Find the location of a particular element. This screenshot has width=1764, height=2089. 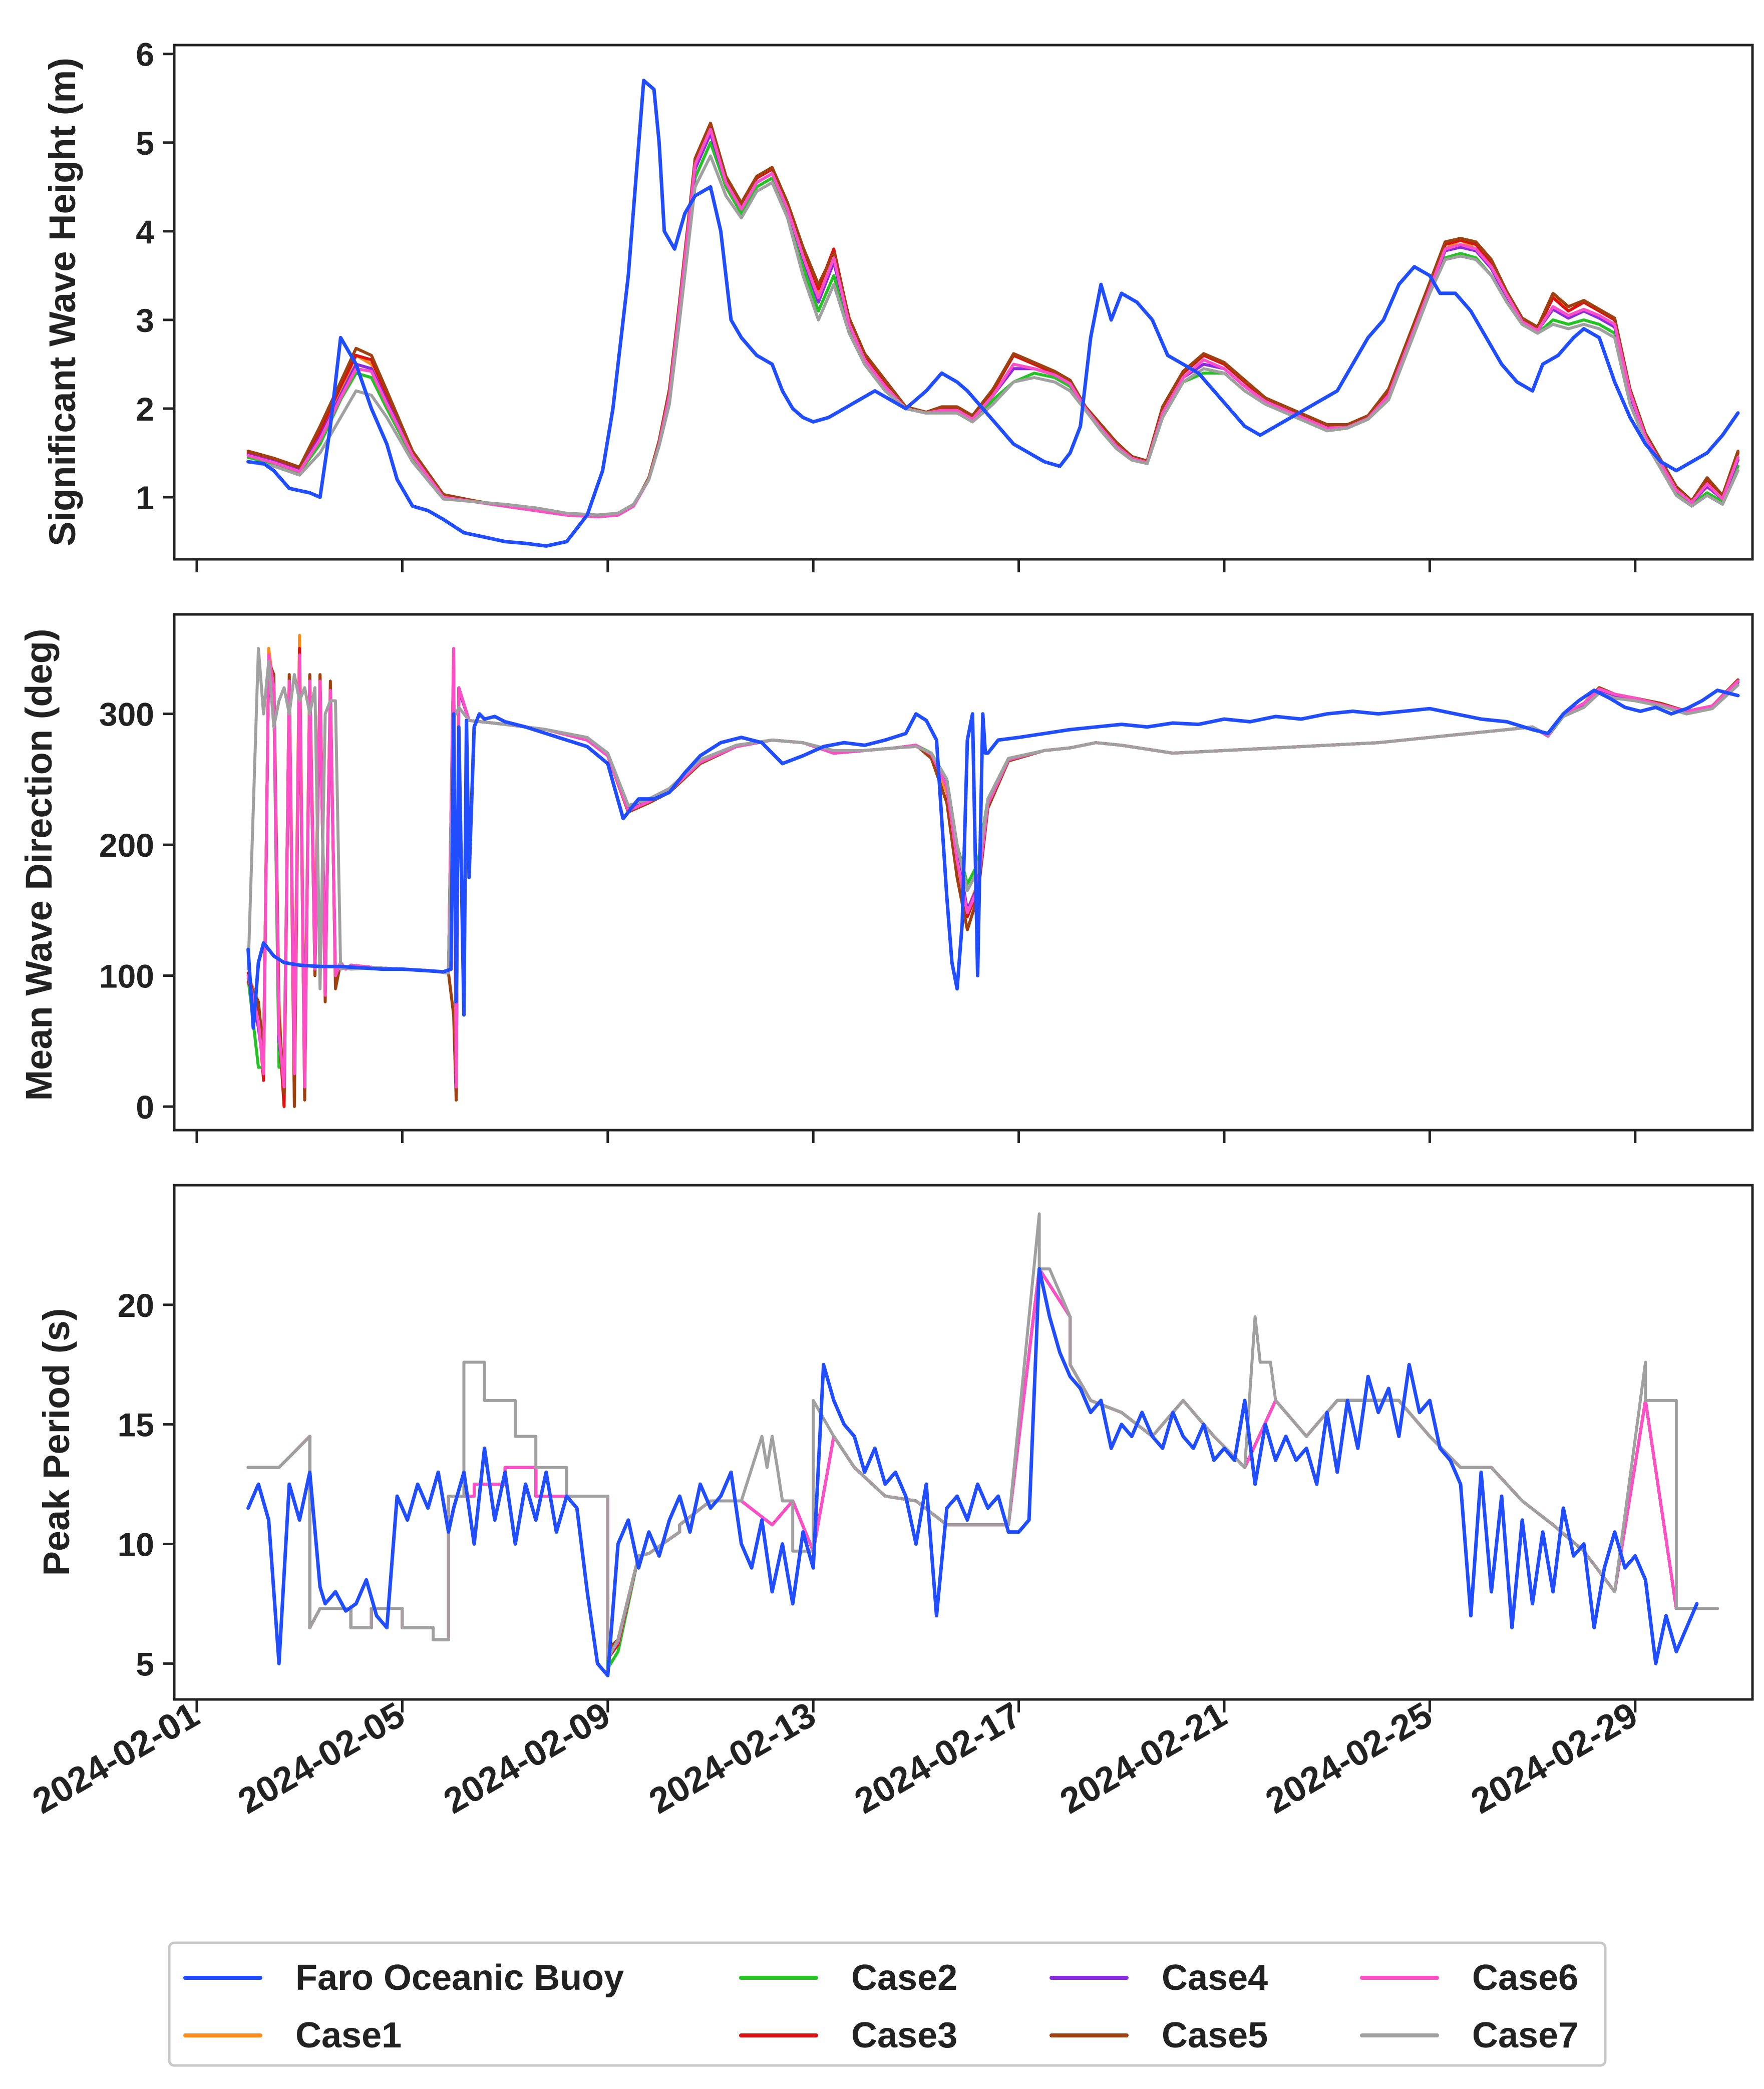

y-tick-label: 15 is located at coordinates (136, 1425).